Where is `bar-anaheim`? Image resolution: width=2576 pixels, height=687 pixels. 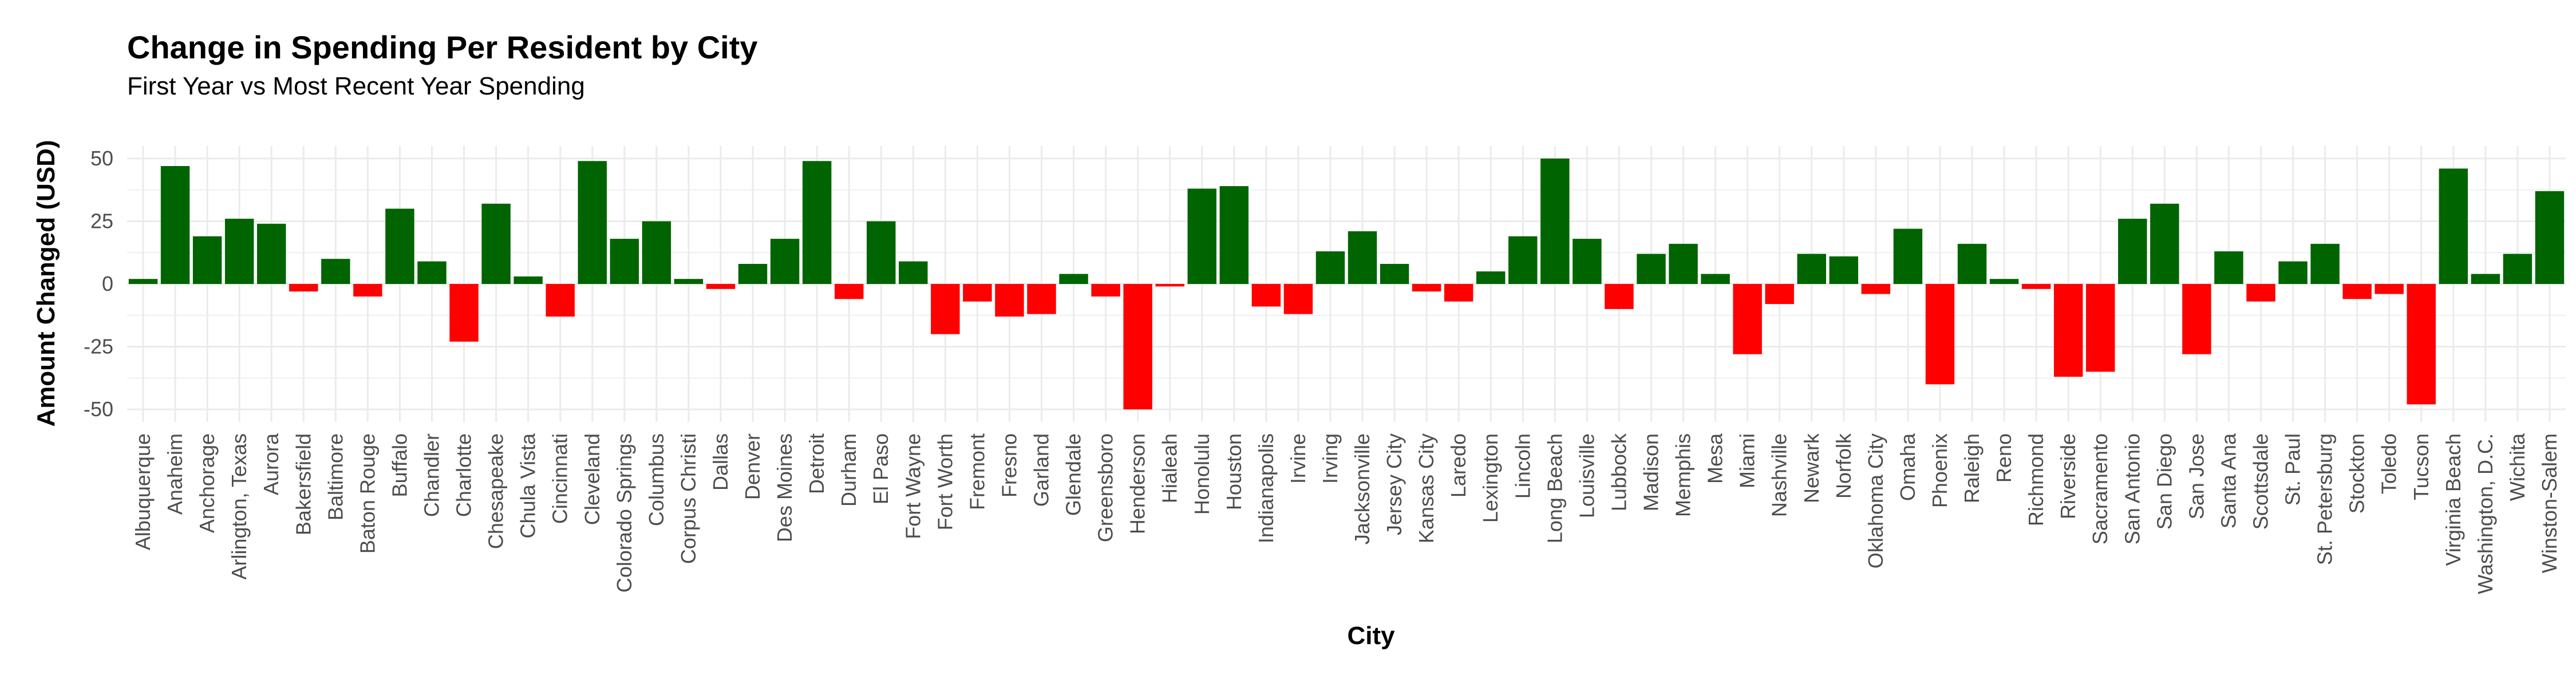 bar-anaheim is located at coordinates (175, 225).